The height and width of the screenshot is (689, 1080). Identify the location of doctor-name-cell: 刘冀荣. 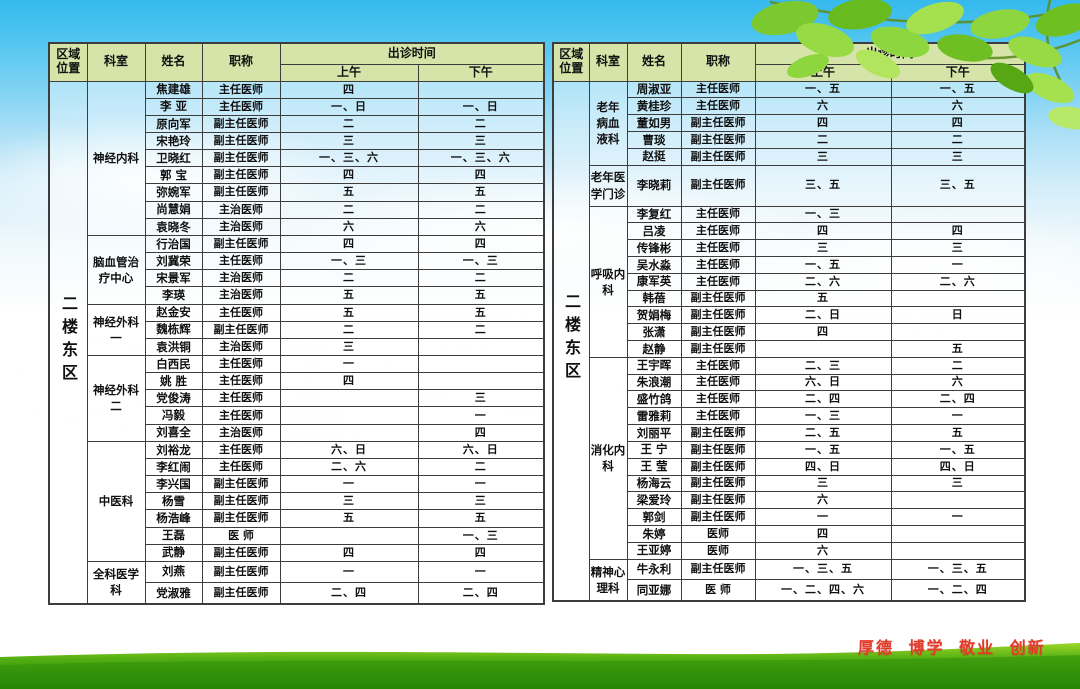
(173, 261).